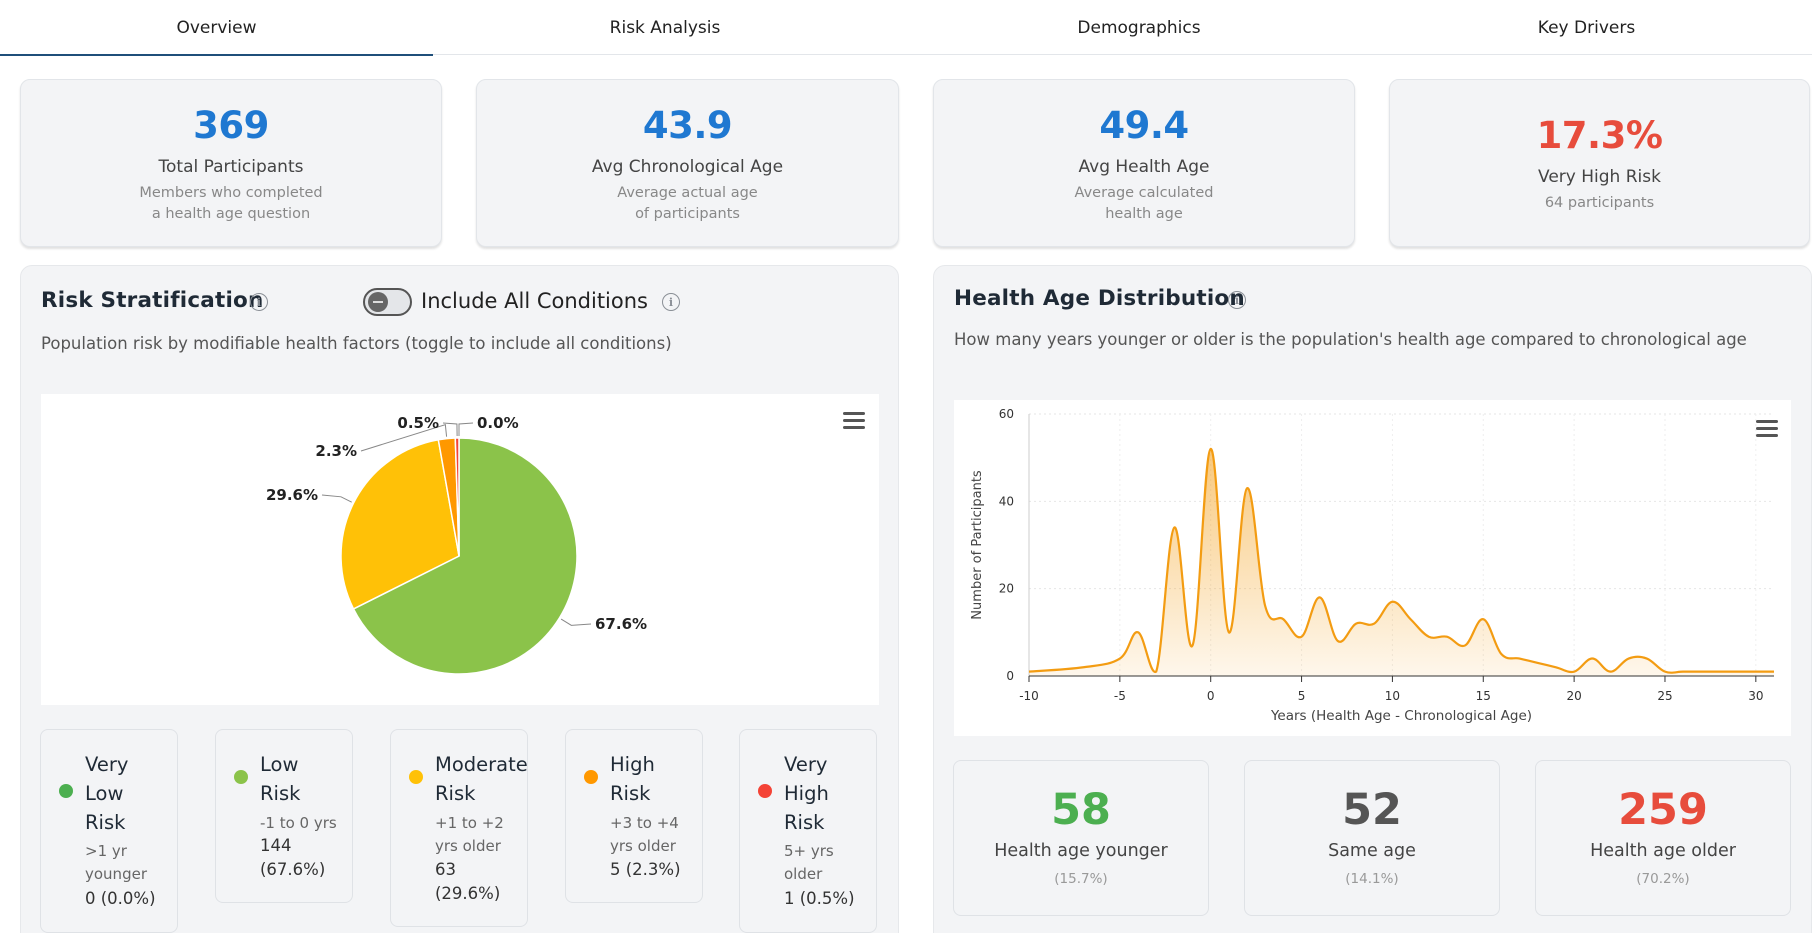 The width and height of the screenshot is (1812, 933). Describe the element at coordinates (665, 27) in the screenshot. I see `tab-risk-analysis: Risk Analysis` at that location.